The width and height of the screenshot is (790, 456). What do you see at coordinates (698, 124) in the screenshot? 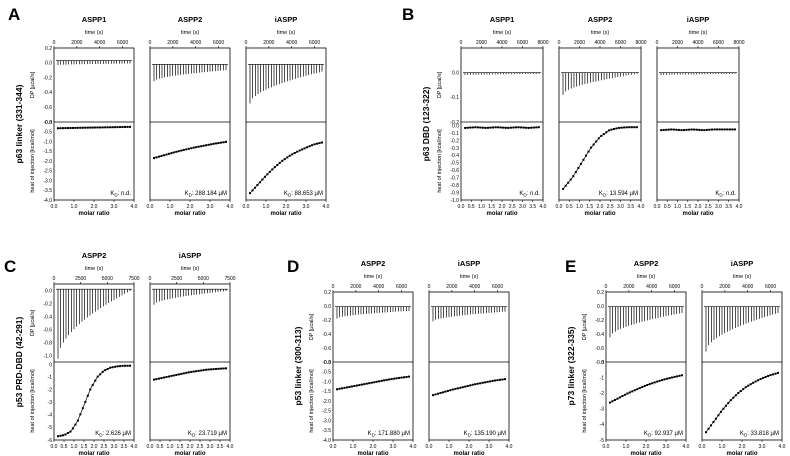
I see `plot-frame` at bounding box center [698, 124].